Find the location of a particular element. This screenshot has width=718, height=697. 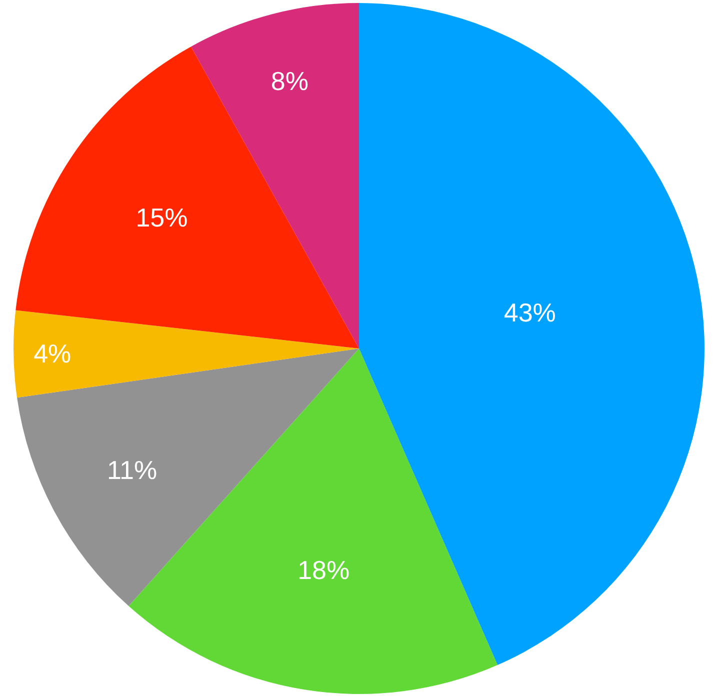

data-label: 8% is located at coordinates (289, 81).